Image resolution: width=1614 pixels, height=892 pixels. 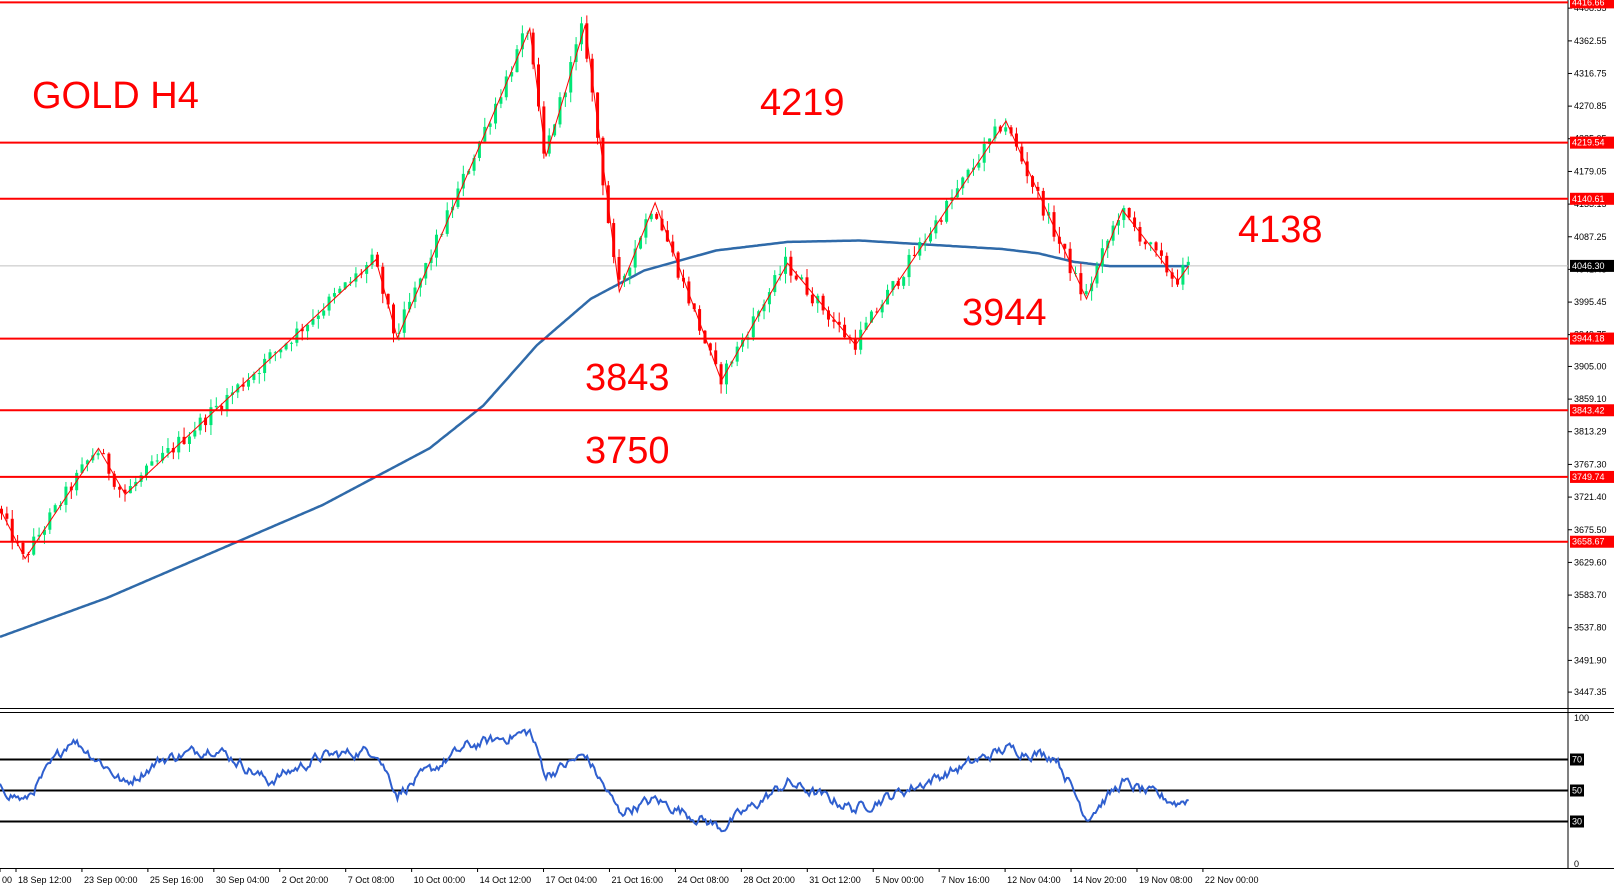 I want to click on price-tick-label: 3583.70, so click(x=1590, y=595).